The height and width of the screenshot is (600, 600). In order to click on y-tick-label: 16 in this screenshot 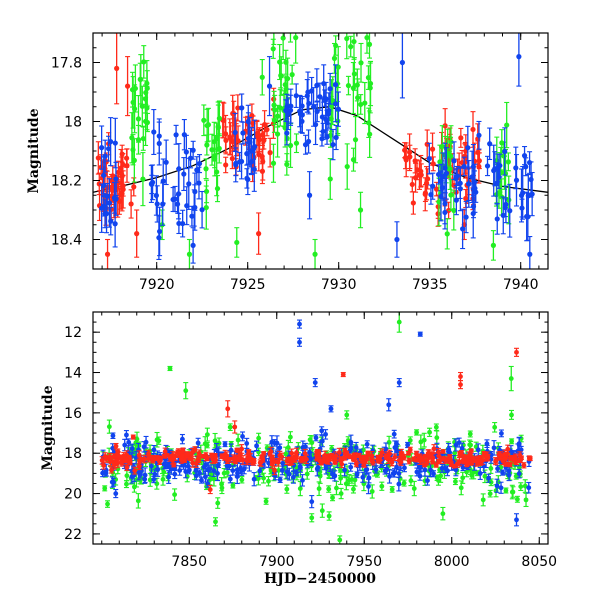, I will do `click(73, 414)`.